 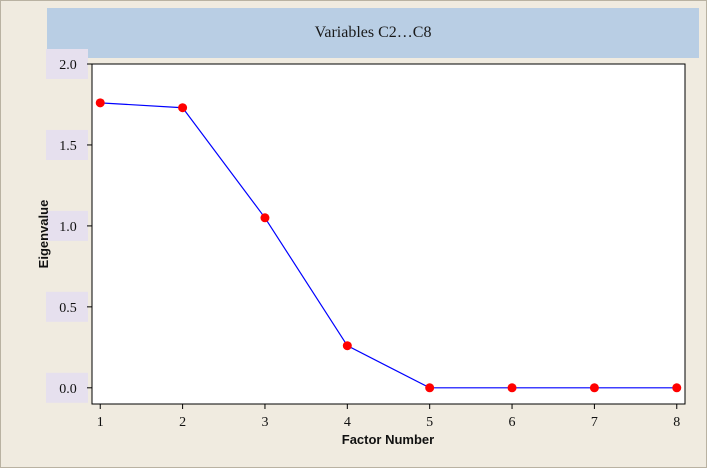 I want to click on y-tick-label: 0.5, so click(x=68, y=308).